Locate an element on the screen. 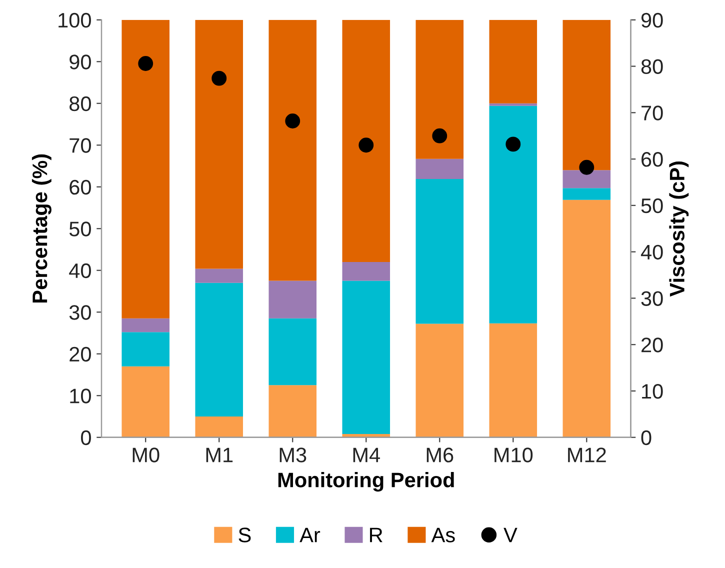 This screenshot has width=725, height=568. x-tick-label: M0 is located at coordinates (146, 455).